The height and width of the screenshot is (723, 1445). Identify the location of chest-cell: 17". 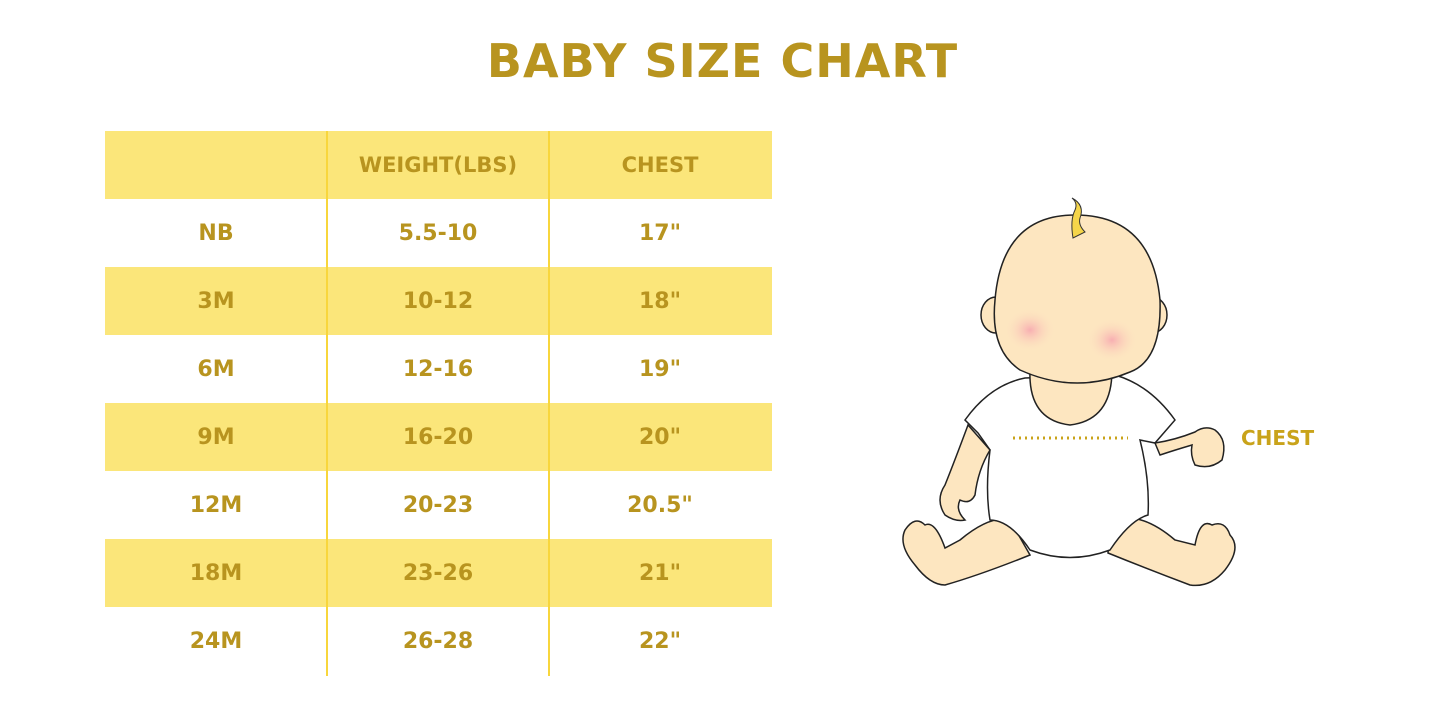
(660, 233).